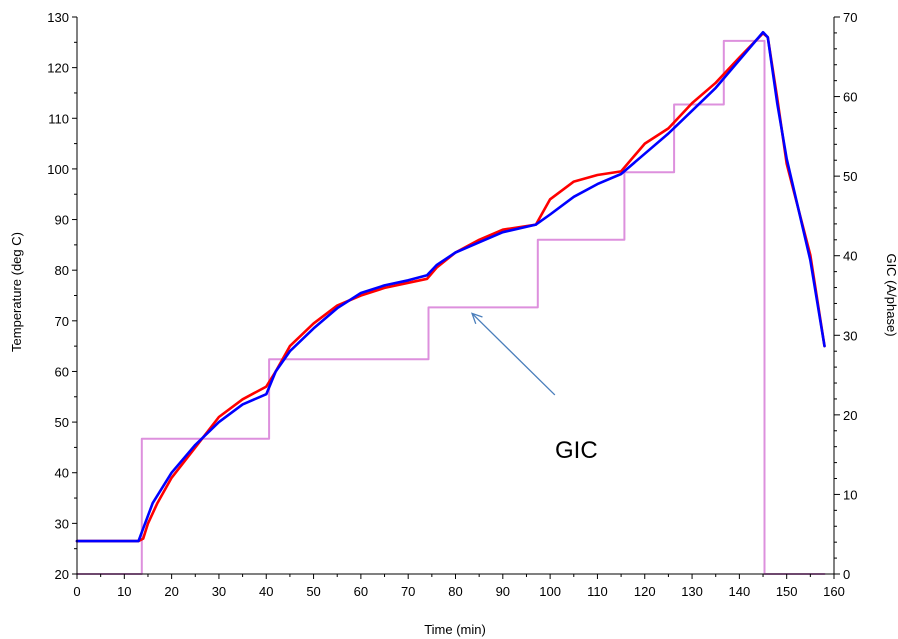 This screenshot has width=898, height=639. What do you see at coordinates (850, 494) in the screenshot?
I see `y2-tick-label: 10` at bounding box center [850, 494].